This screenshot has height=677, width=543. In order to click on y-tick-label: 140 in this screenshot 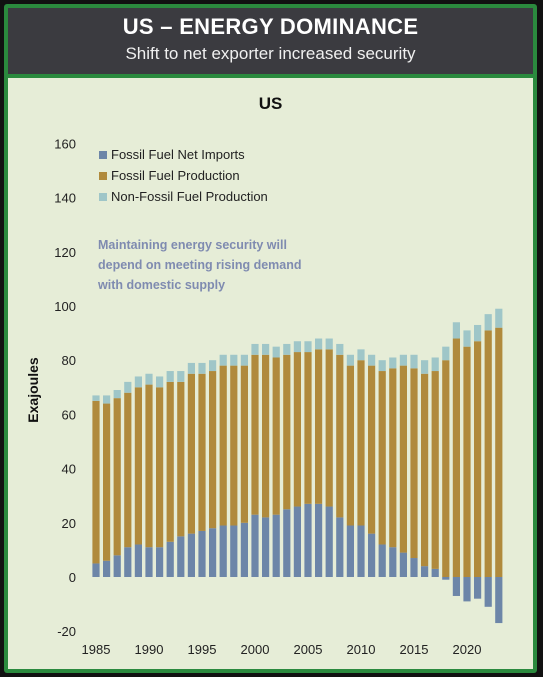, I will do `click(65, 198)`.